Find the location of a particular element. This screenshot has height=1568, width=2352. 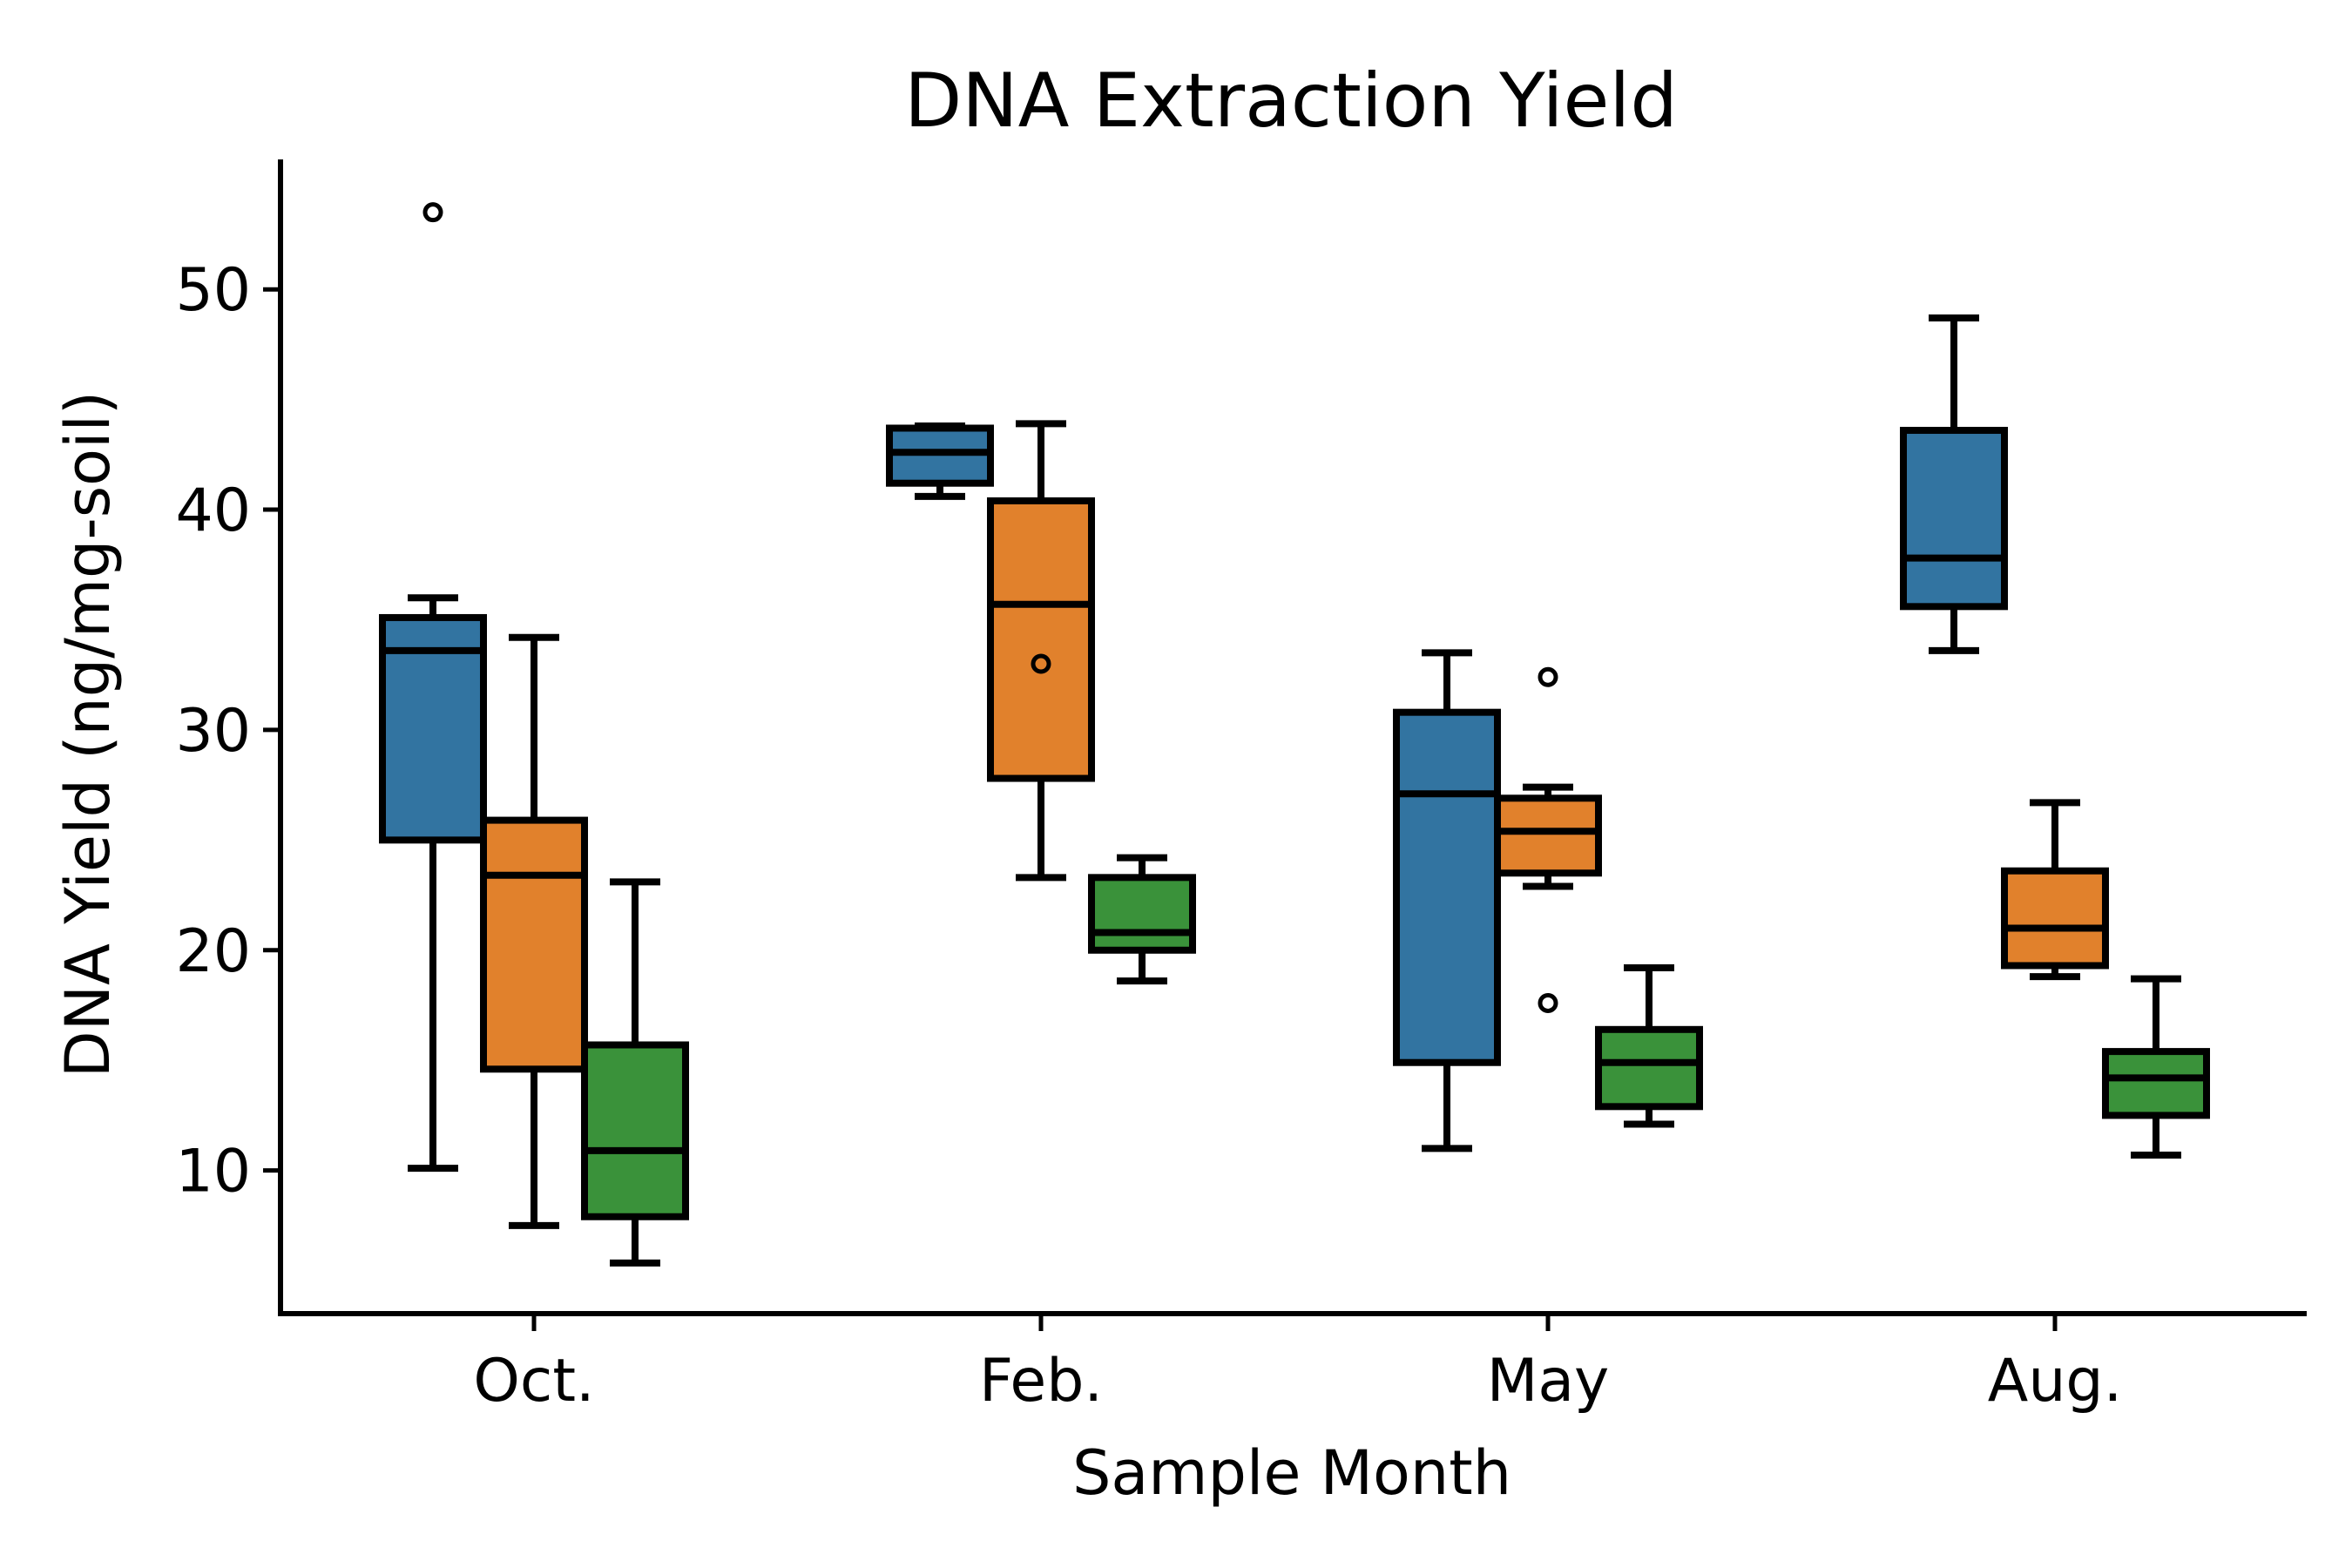

x-tick-label: Aug. is located at coordinates (2055, 1381).